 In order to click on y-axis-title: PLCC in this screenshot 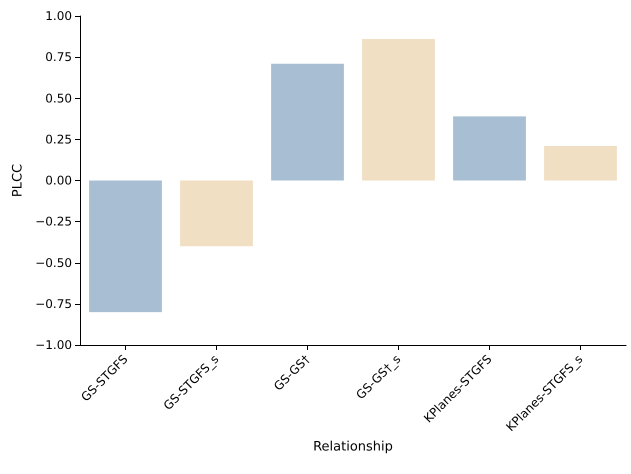, I will do `click(18, 181)`.